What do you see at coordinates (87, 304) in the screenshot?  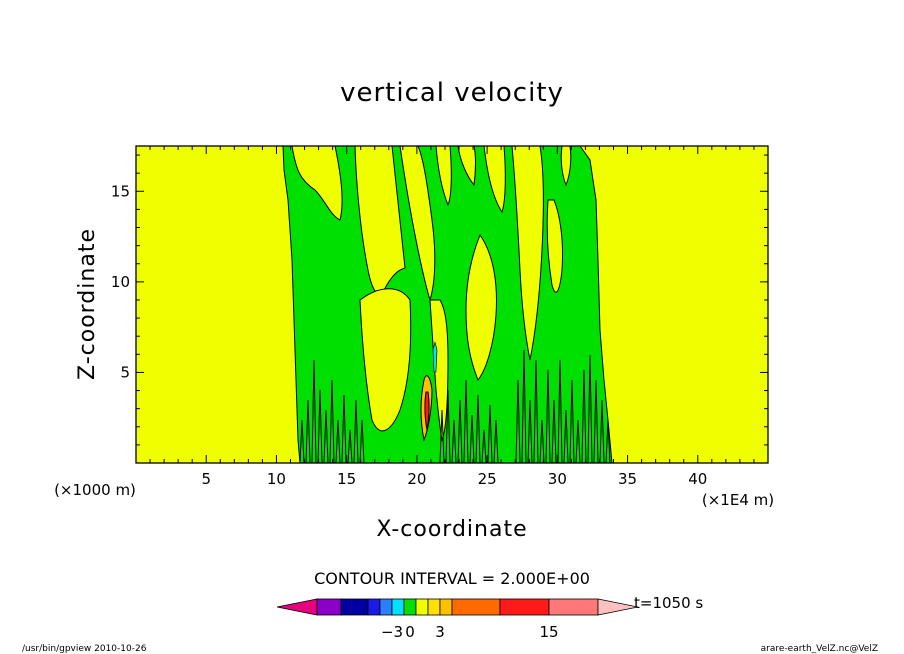 I see `y-axis-label: Z-coordinate` at bounding box center [87, 304].